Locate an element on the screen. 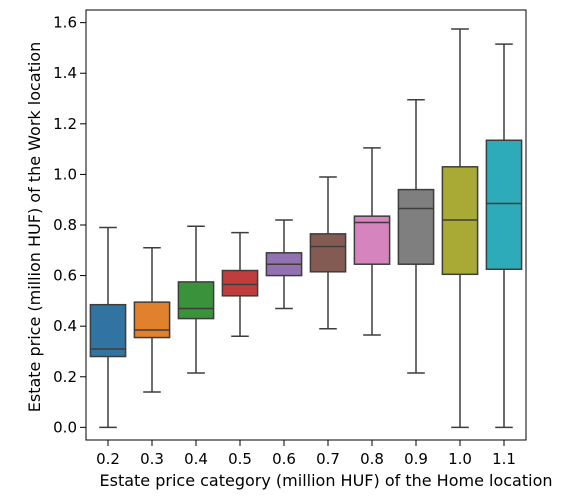 This screenshot has width=571, height=496. y-tick-label: 1.6 is located at coordinates (65, 23).